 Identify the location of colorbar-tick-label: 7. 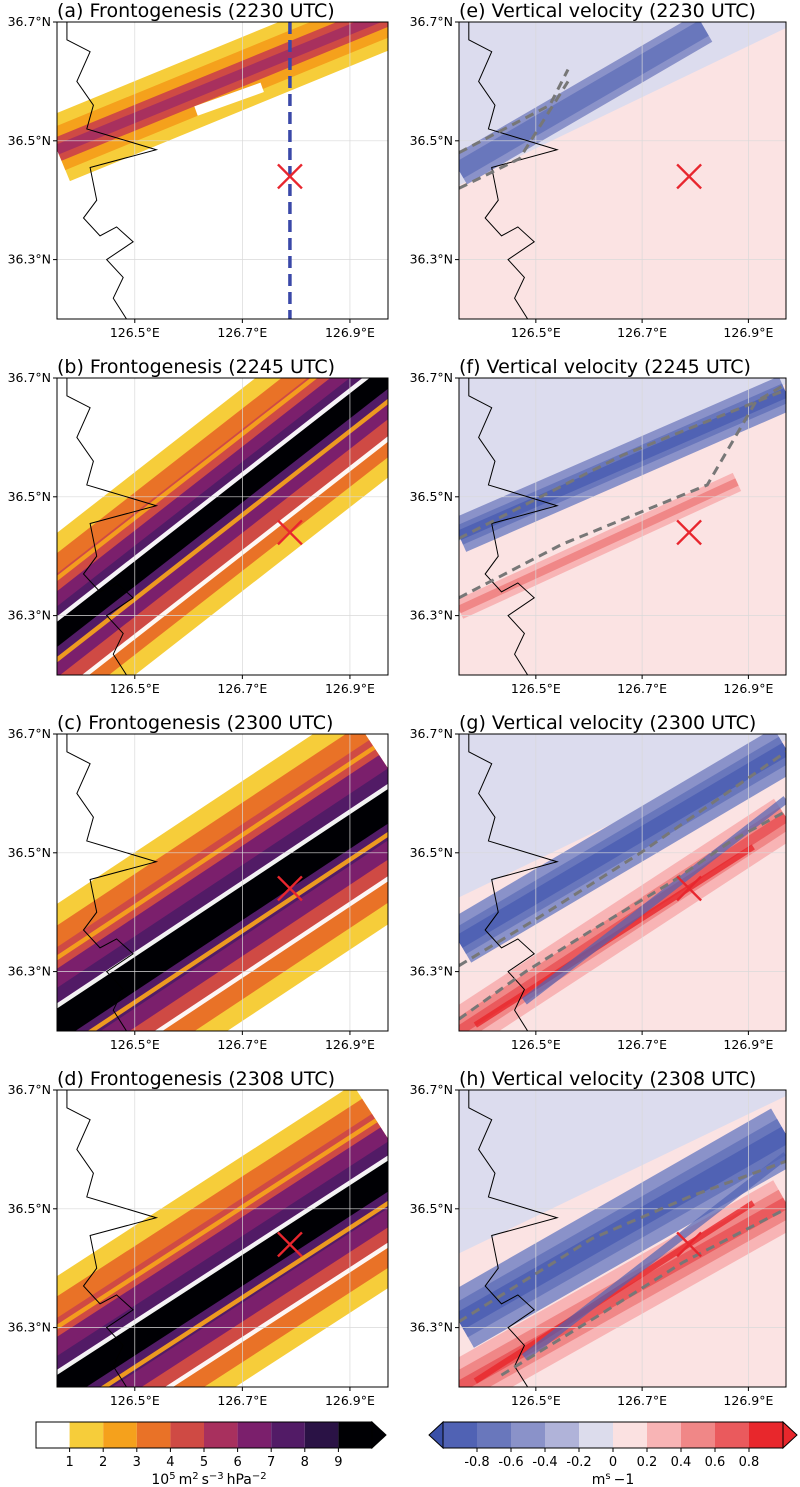
(271, 1462).